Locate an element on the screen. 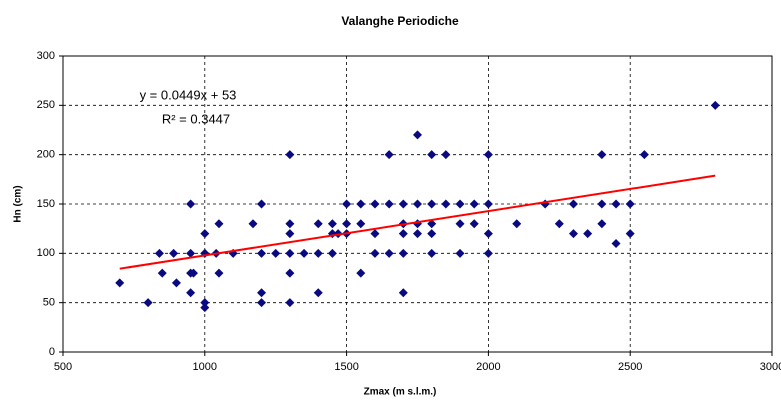  x-tick-label: 1000 is located at coordinates (205, 367).